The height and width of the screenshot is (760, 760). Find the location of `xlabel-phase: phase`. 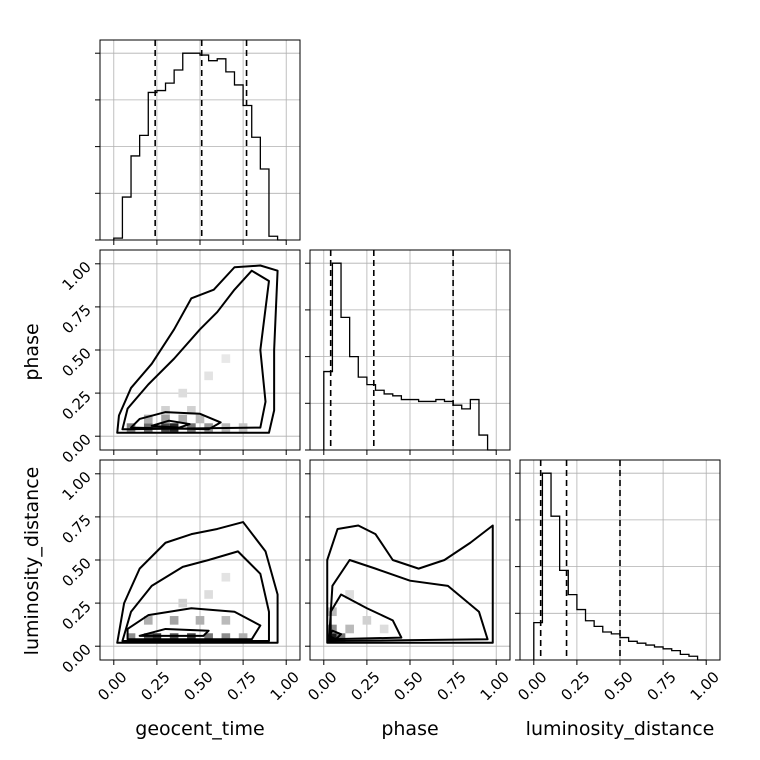

xlabel-phase: phase is located at coordinates (409, 729).